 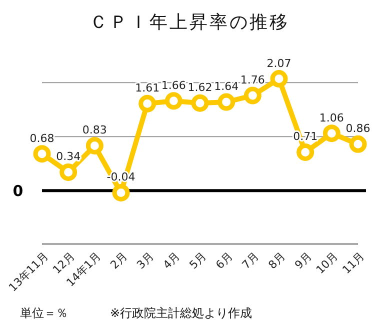 What do you see at coordinates (252, 80) in the screenshot?
I see `data-label: 1.76` at bounding box center [252, 80].